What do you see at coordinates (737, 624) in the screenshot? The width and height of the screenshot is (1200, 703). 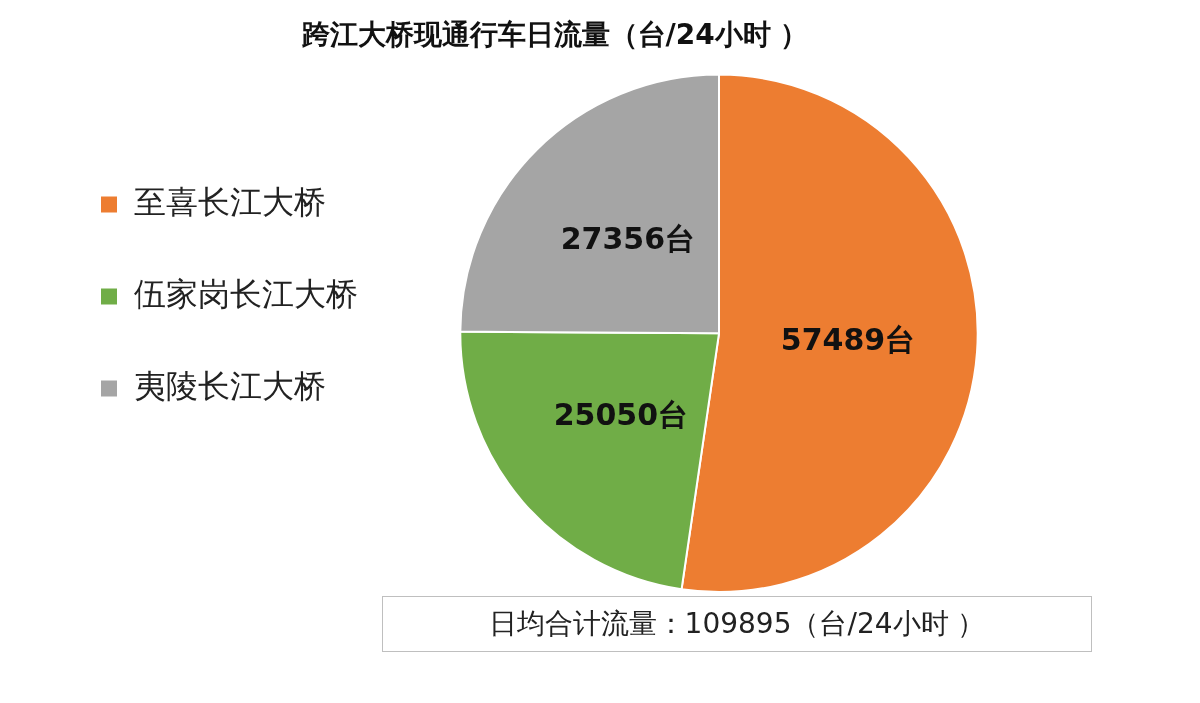 I see `text: 日均合计流量：109895（台/24小时 ）` at bounding box center [737, 624].